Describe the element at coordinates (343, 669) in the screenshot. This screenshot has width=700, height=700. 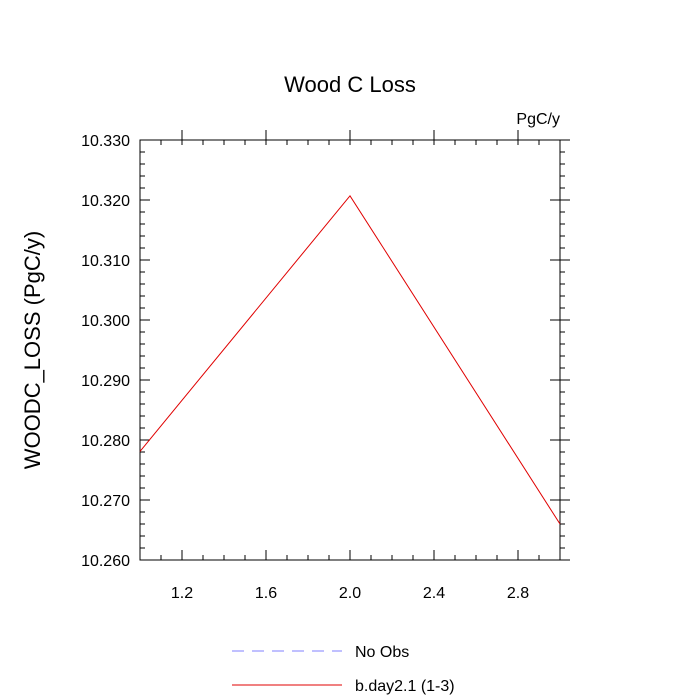
I see `legend: No Obs b.day2.1 (1-3)` at that location.